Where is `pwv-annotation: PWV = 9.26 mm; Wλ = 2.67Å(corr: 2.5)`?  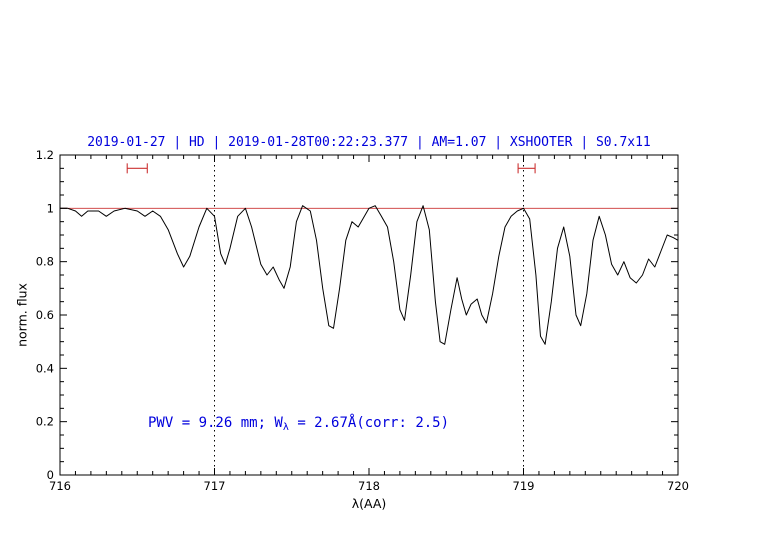 pwv-annotation: PWV = 9.26 mm; Wλ = 2.67Å(corr: 2.5) is located at coordinates (298, 424).